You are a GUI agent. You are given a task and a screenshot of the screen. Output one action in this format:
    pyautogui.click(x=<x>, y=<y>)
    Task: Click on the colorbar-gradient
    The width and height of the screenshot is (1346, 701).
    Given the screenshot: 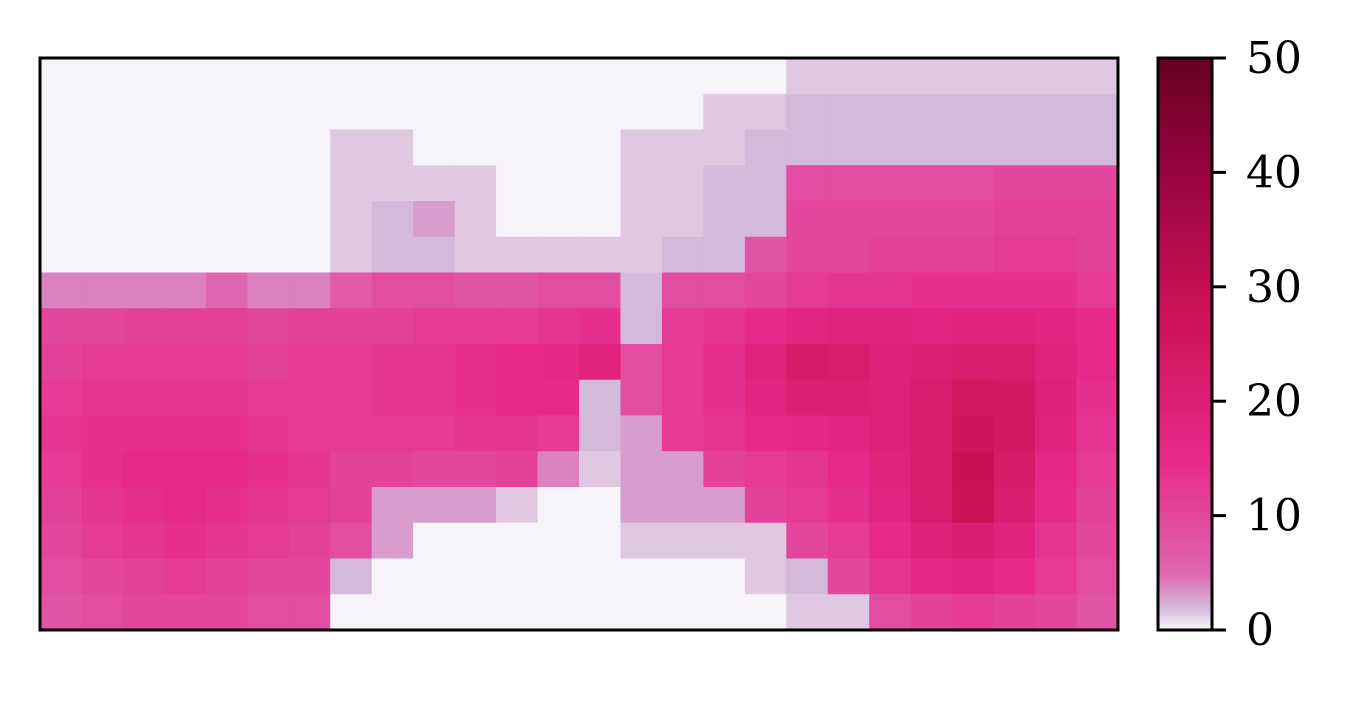 What is the action you would take?
    pyautogui.click(x=1185, y=344)
    